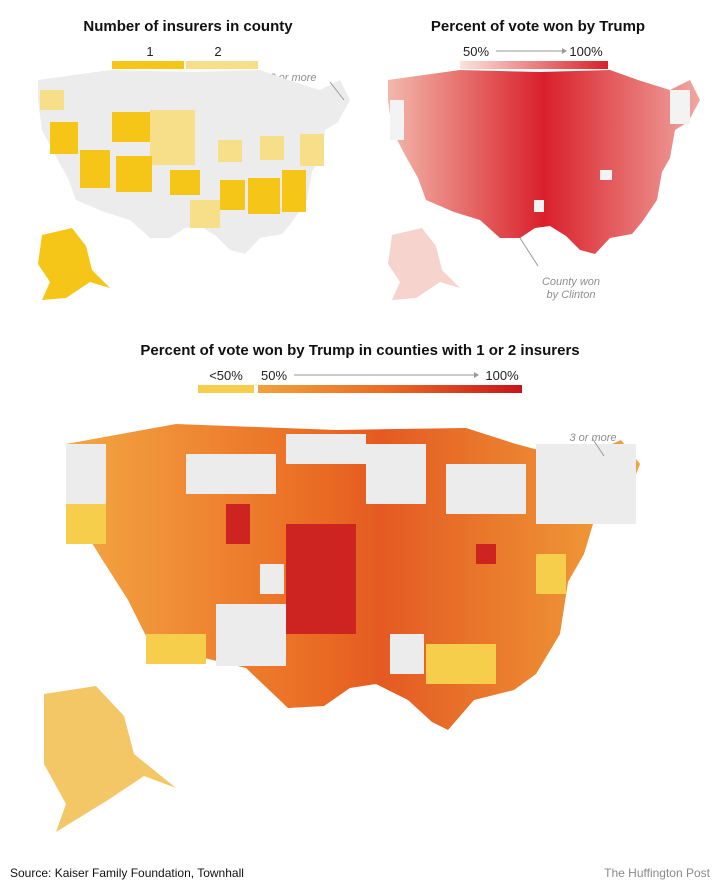 The height and width of the screenshot is (889, 720). What do you see at coordinates (361, 569) in the screenshot?
I see `map3-high-areas` at bounding box center [361, 569].